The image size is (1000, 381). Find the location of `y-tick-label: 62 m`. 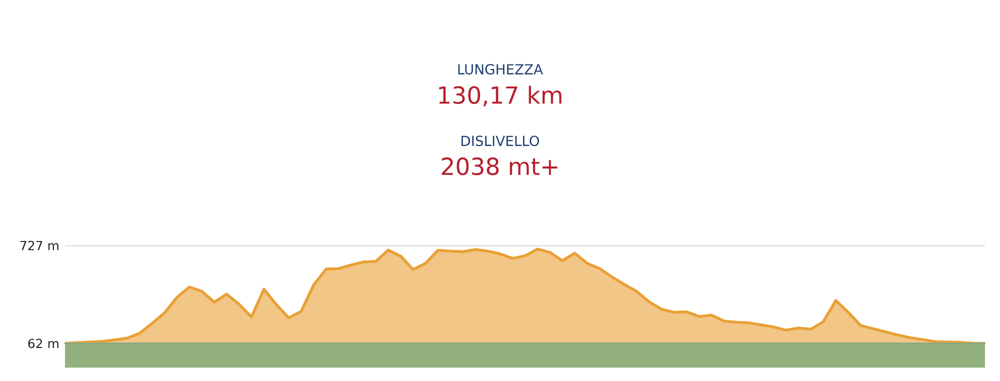

y-tick-label: 62 m is located at coordinates (43, 343).